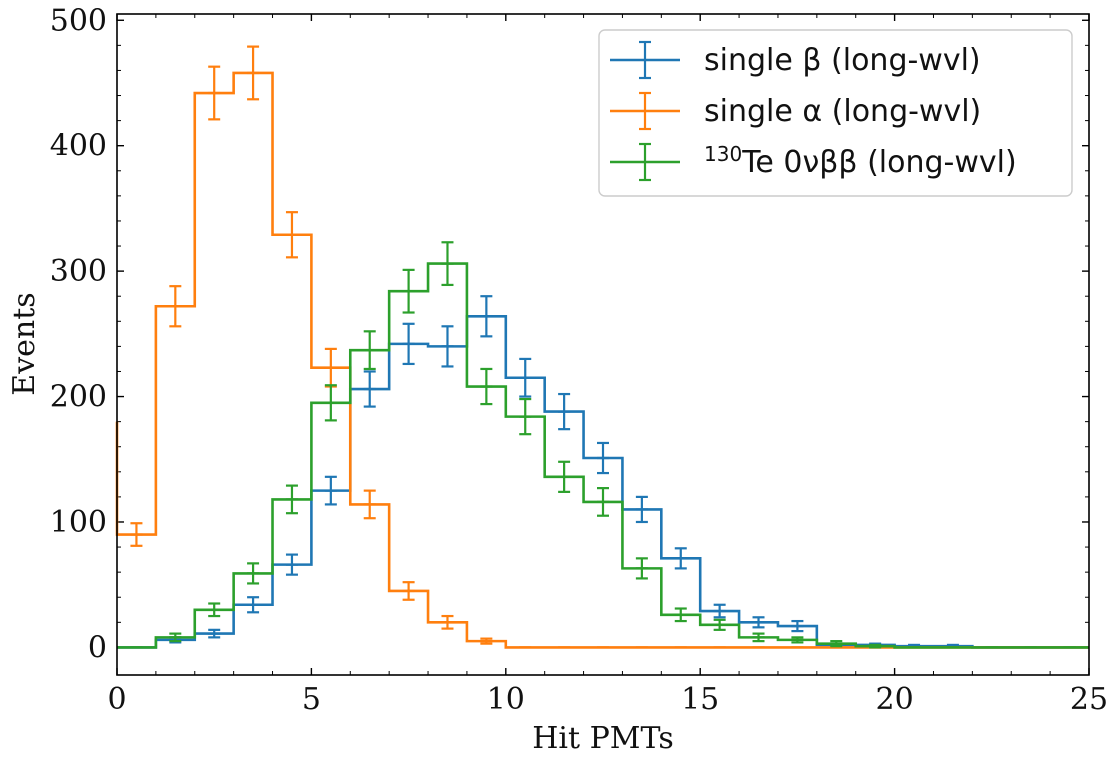  Describe the element at coordinates (879, 162) in the screenshot. I see `legend-label-main: Te 0νββ (long-wvl)` at that location.